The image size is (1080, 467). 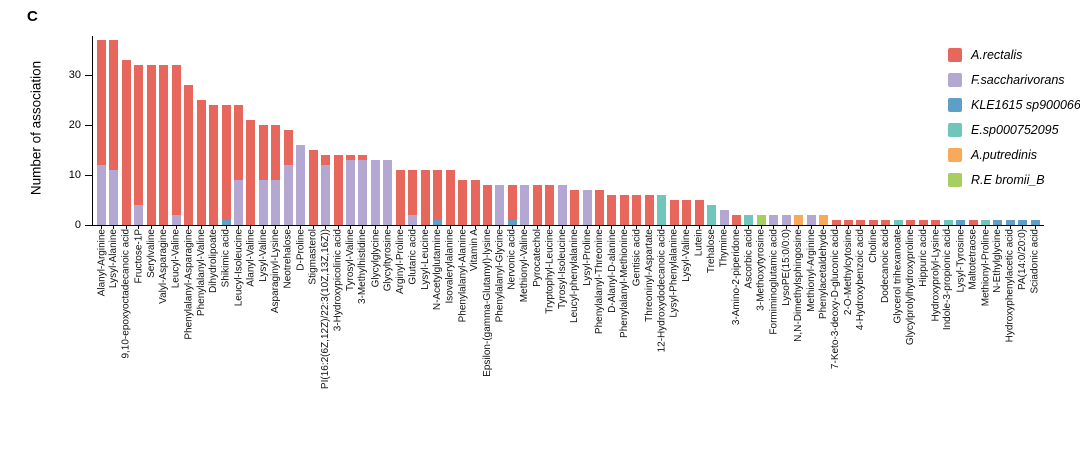 What do you see at coordinates (313, 257) in the screenshot?
I see `x-tick-label: Stigmasterol` at bounding box center [313, 257].